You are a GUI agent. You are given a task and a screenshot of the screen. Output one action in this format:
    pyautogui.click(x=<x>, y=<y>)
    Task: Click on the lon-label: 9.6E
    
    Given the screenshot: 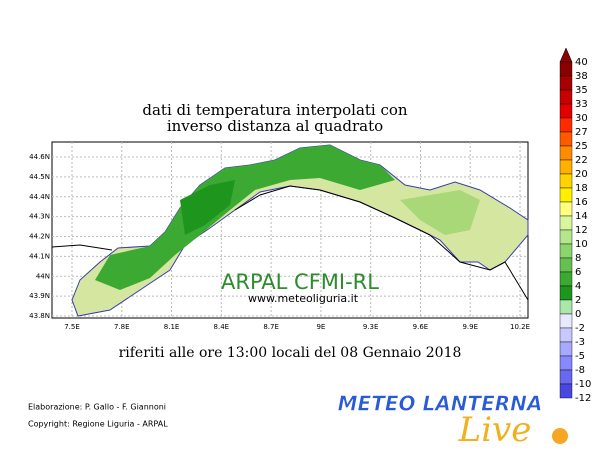 What is the action you would take?
    pyautogui.click(x=421, y=327)
    